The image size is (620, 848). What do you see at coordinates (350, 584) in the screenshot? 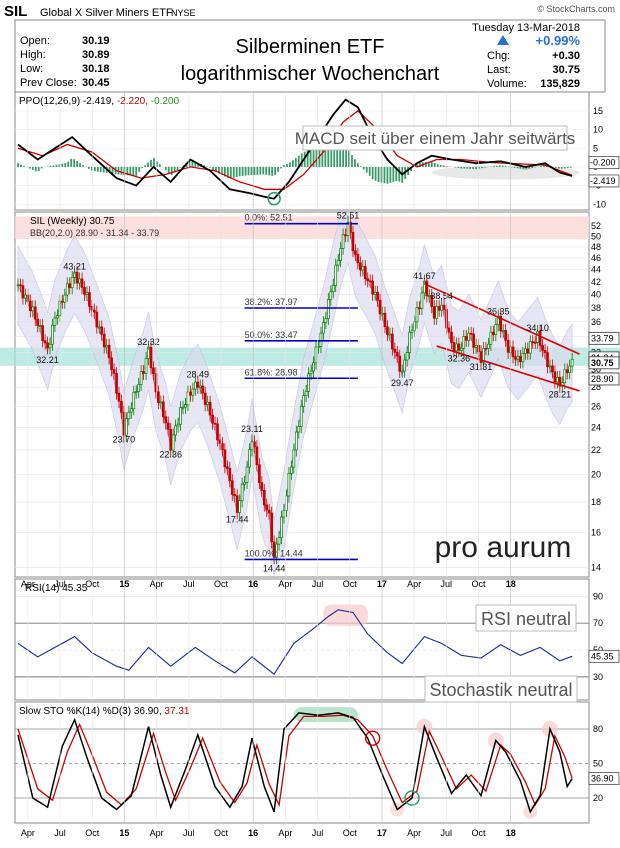
I see `x-tick-label-price: Oct` at bounding box center [350, 584].